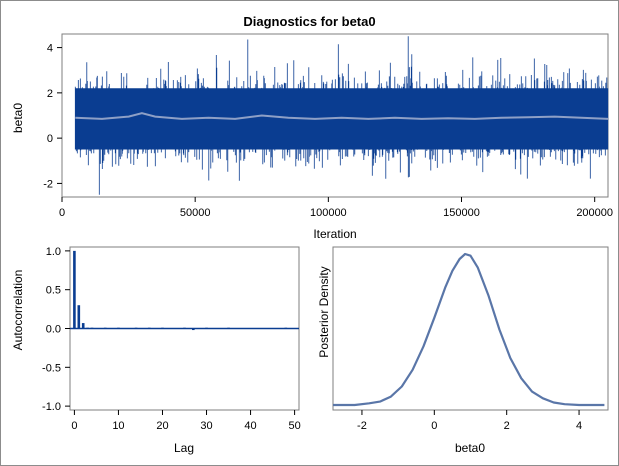  I want to click on acf-x-axis: 0 10 20 30 40 50, so click(186, 421).